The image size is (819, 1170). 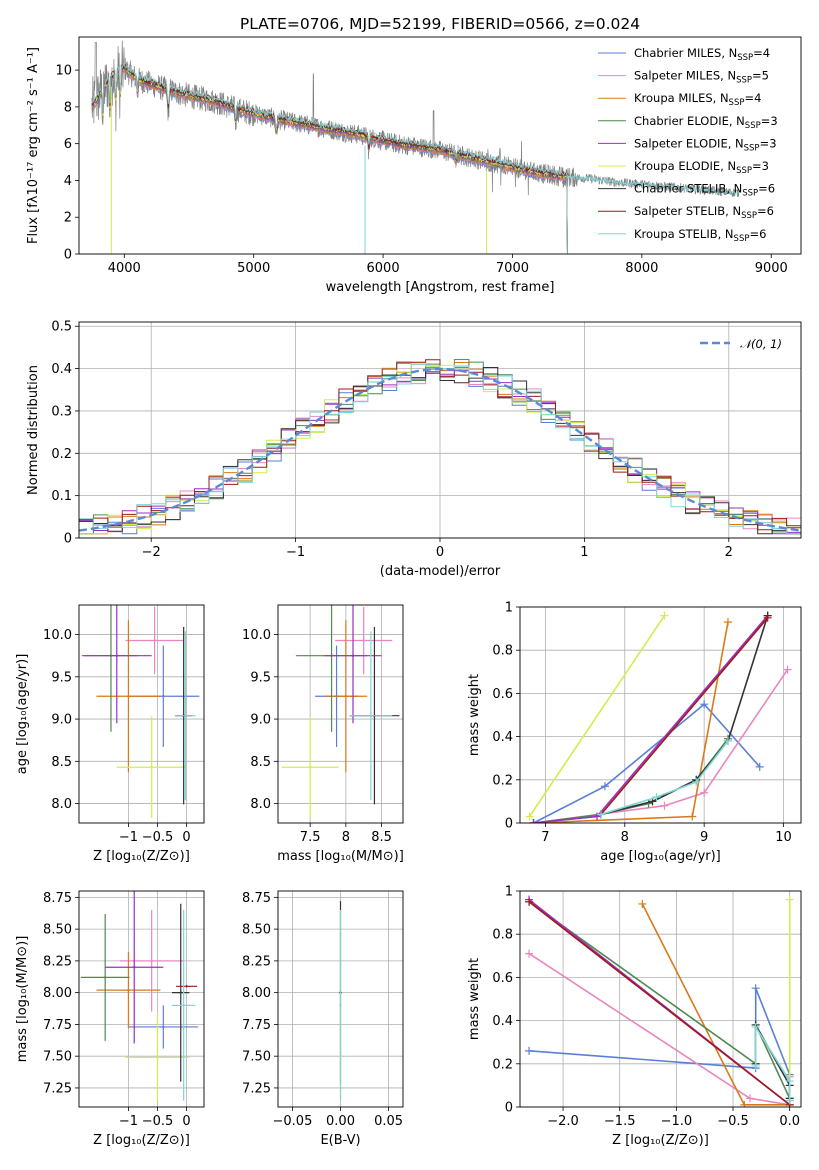 What do you see at coordinates (729, 552) in the screenshot?
I see `x-tick-label: 2` at bounding box center [729, 552].